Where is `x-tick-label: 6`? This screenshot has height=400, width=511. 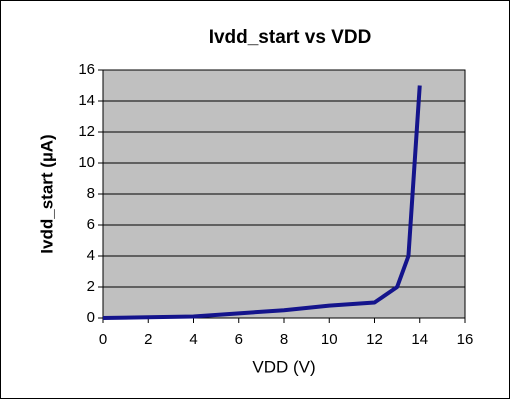
x-tick-label: 6 is located at coordinates (239, 339).